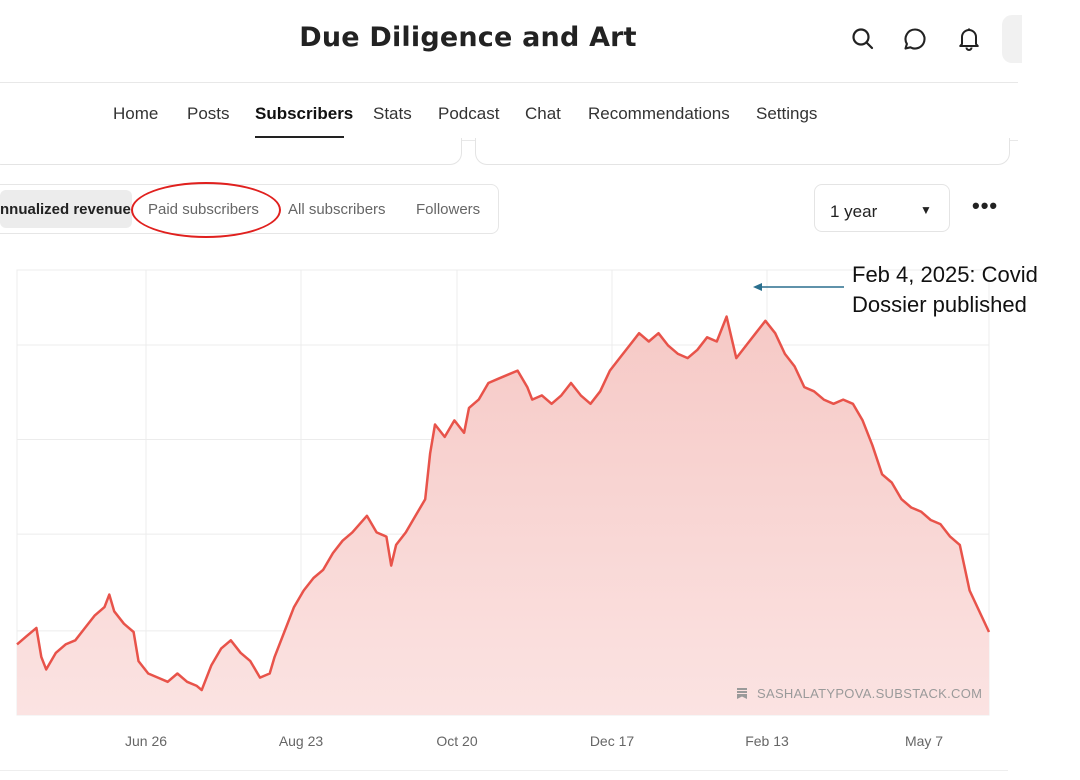 The width and height of the screenshot is (1080, 780). Describe the element at coordinates (1012, 39) in the screenshot. I see `avatar` at that location.